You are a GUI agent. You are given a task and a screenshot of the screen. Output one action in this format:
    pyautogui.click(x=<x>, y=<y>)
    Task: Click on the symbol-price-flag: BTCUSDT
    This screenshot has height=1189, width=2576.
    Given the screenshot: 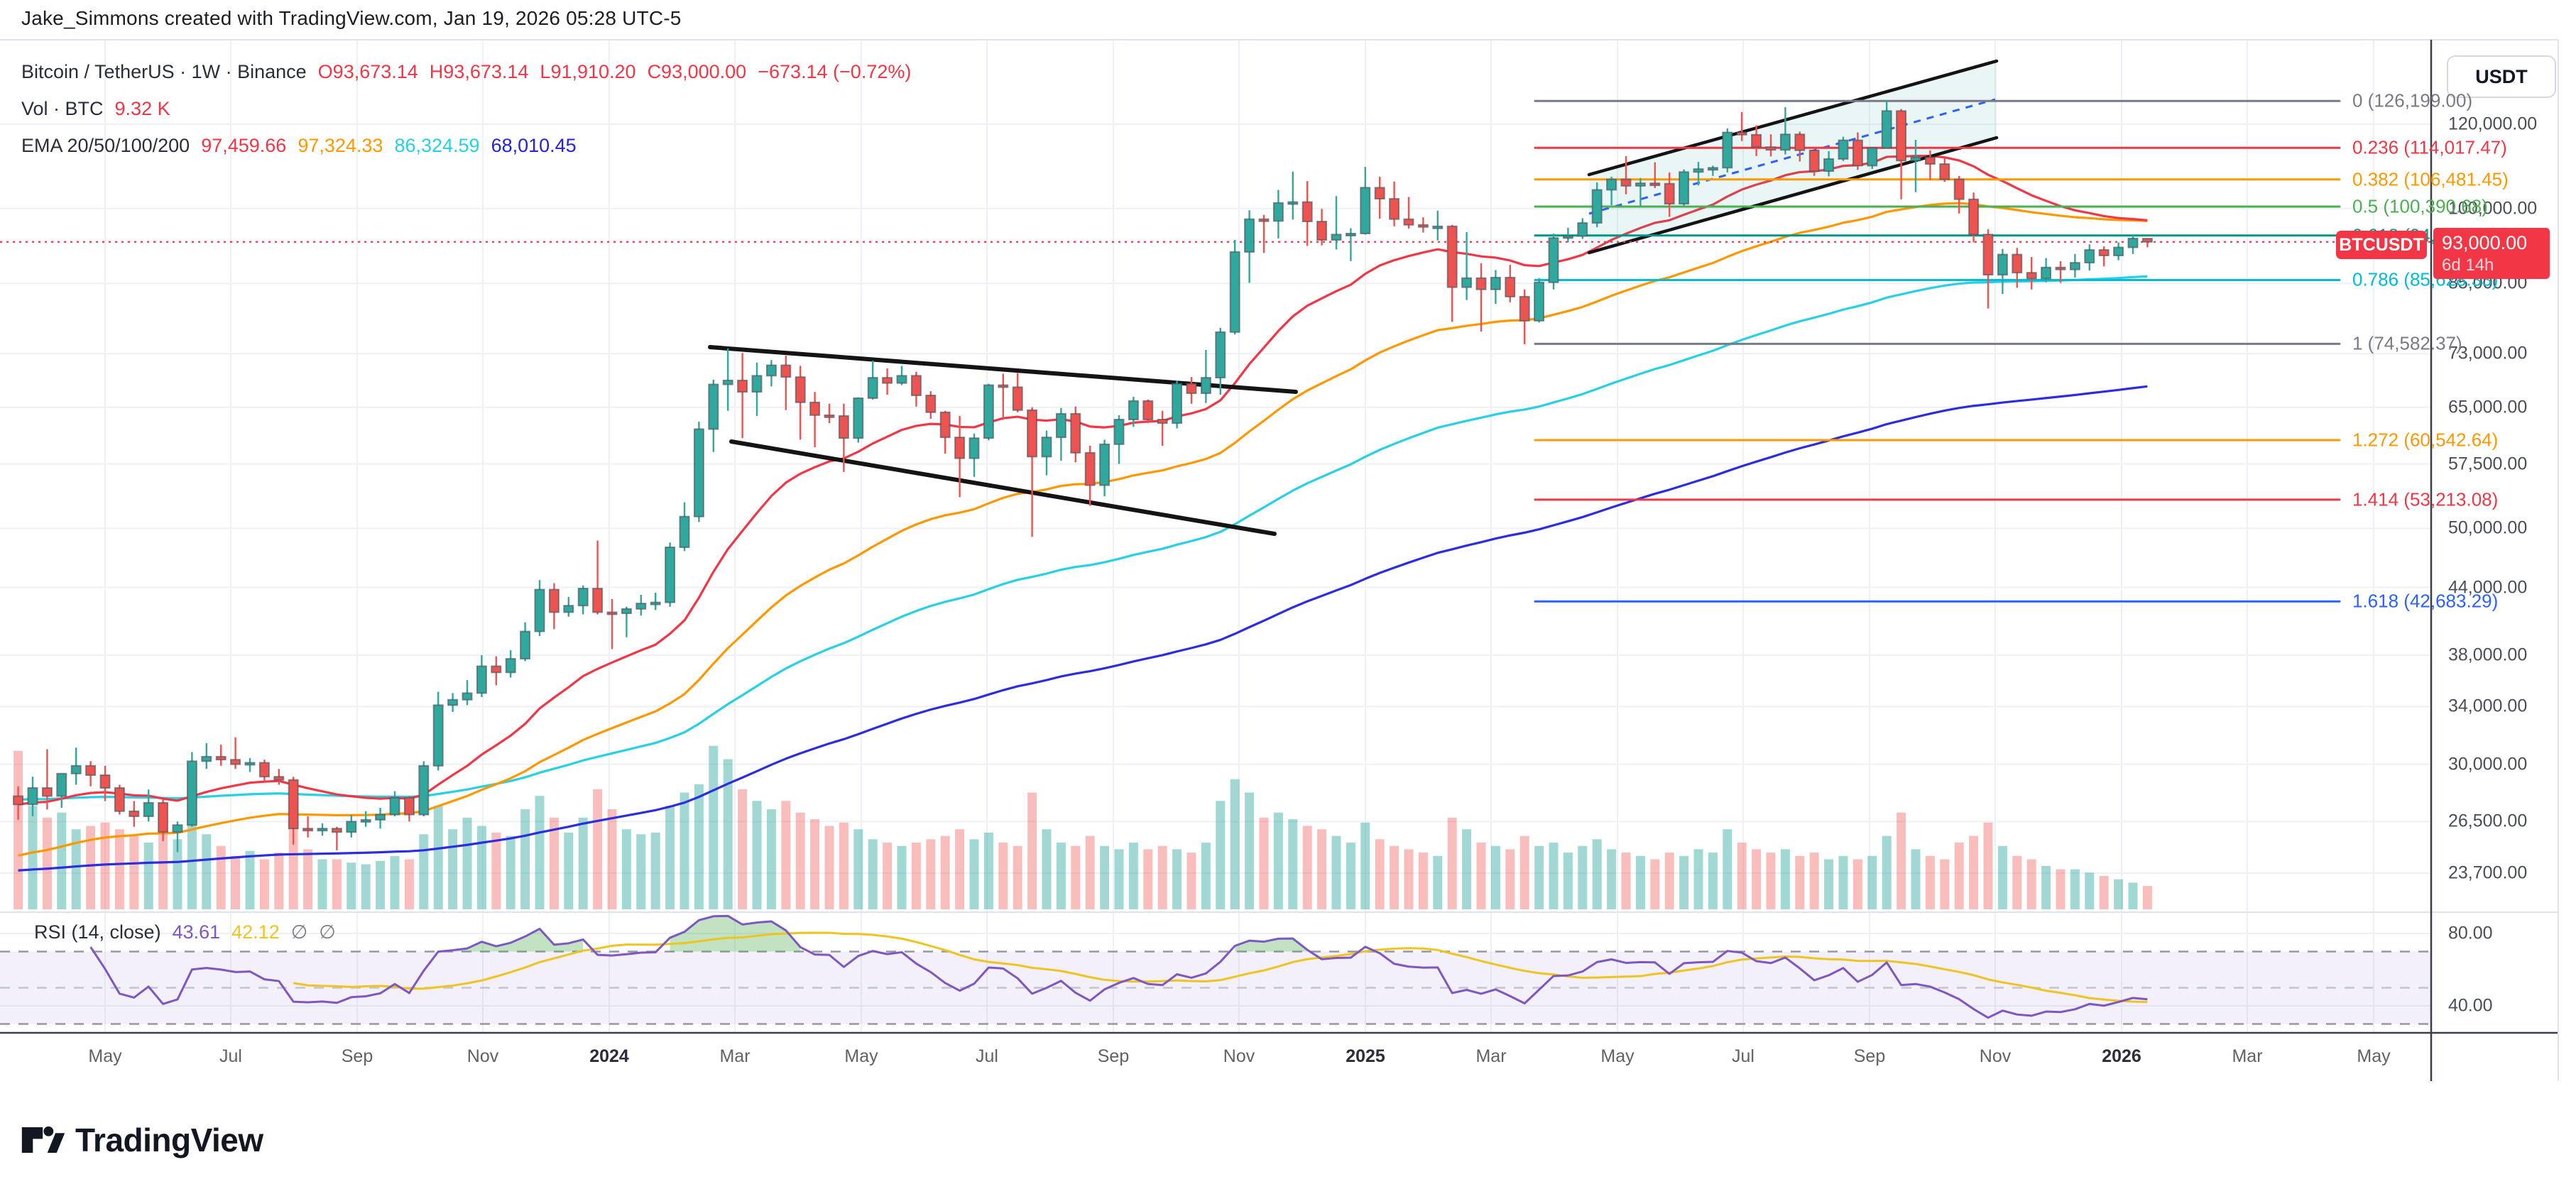 What is the action you would take?
    pyautogui.click(x=2381, y=245)
    